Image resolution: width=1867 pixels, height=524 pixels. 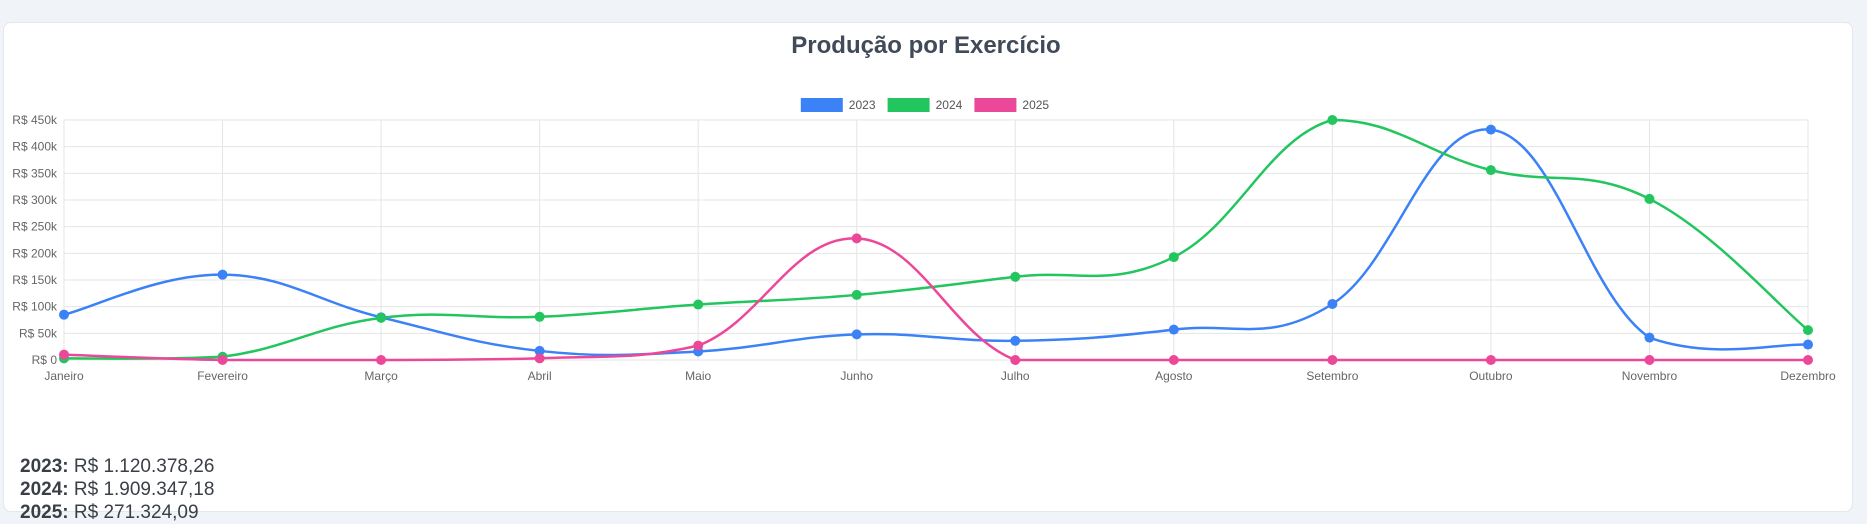 What do you see at coordinates (35, 120) in the screenshot?
I see `y-tick-label: R$ 450k` at bounding box center [35, 120].